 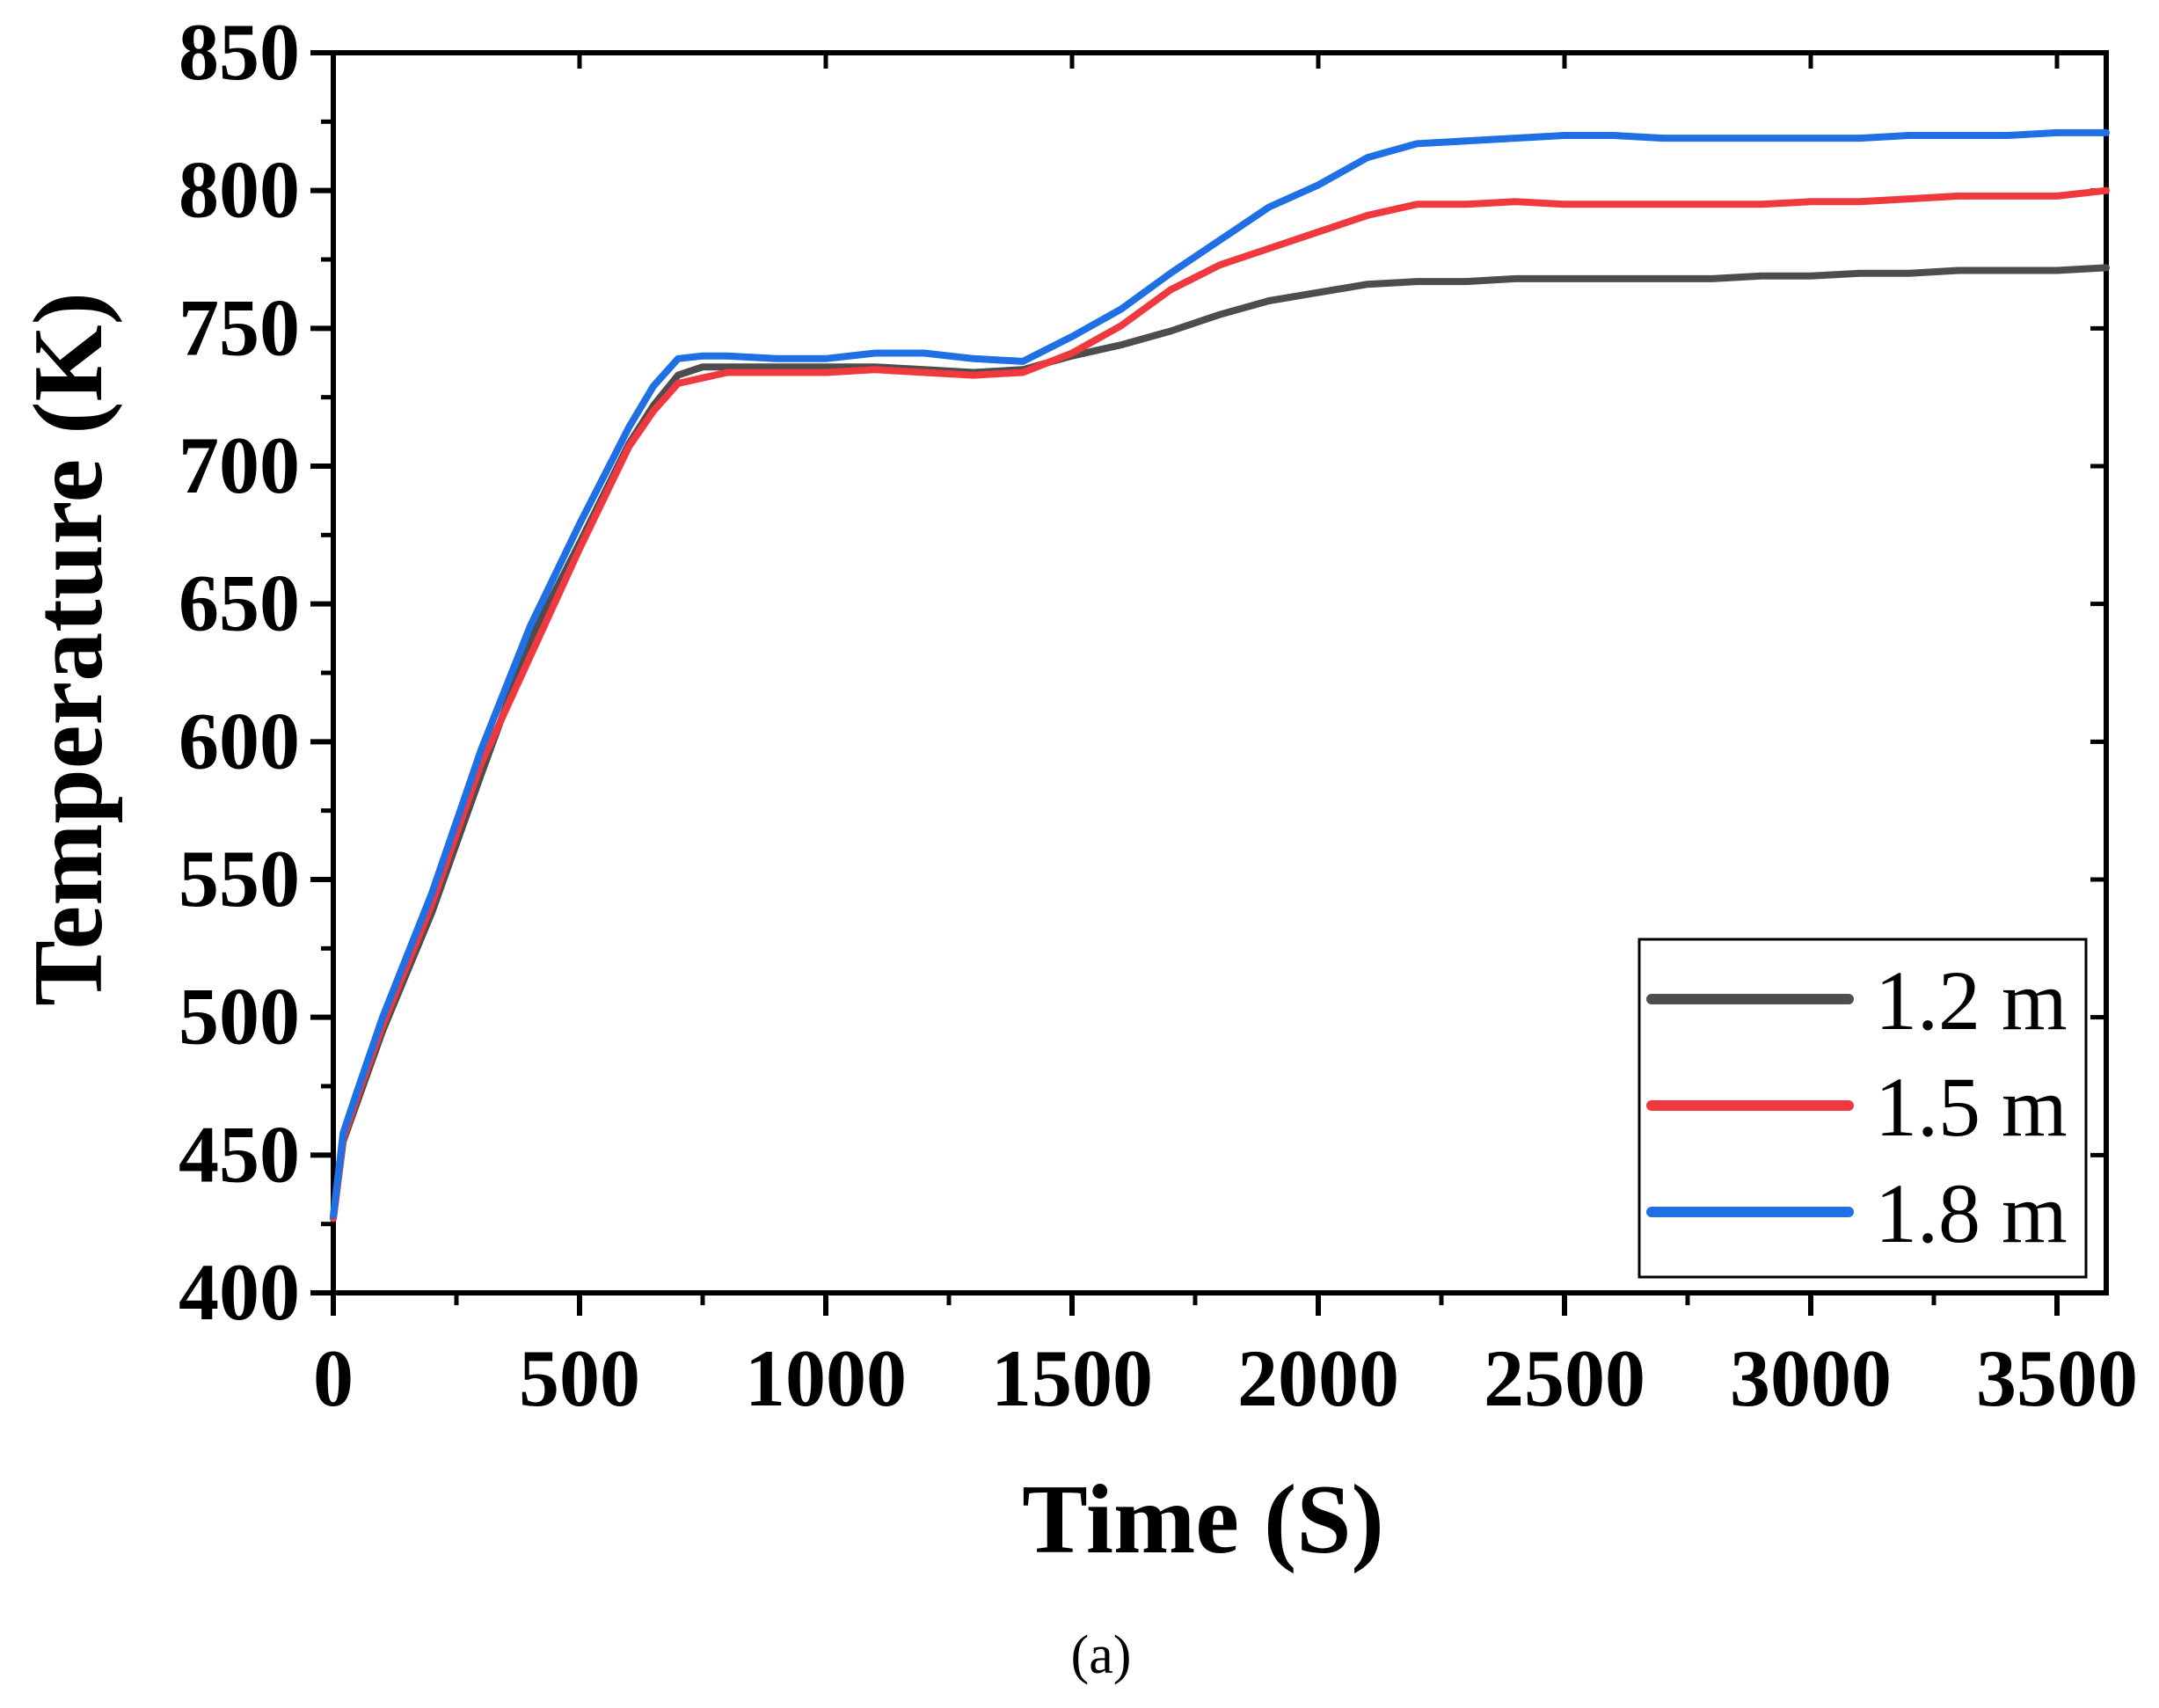 What do you see at coordinates (240, 327) in the screenshot?
I see `y-tick-label: 750` at bounding box center [240, 327].